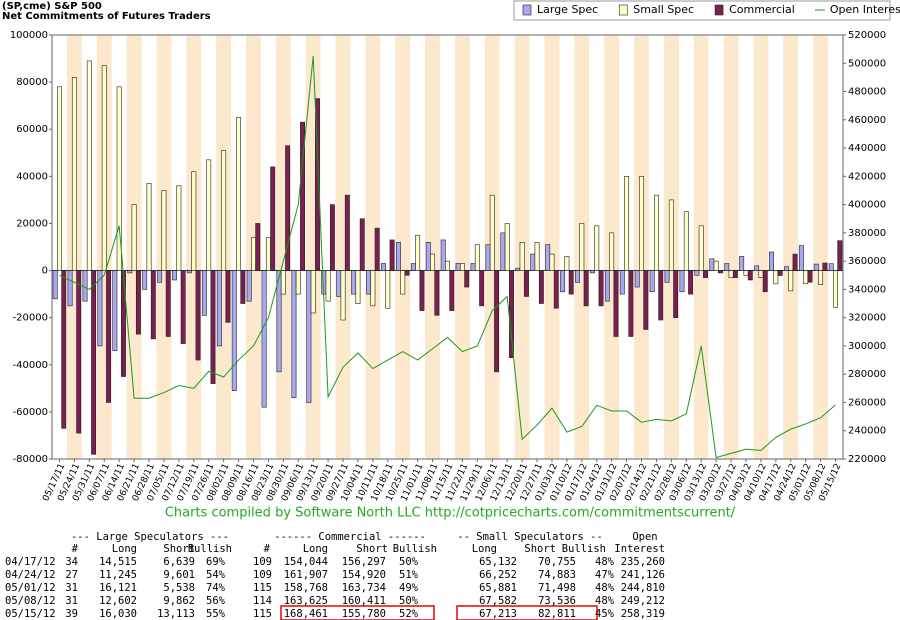  What do you see at coordinates (762, 9) in the screenshot?
I see `legend-label: Commercial` at bounding box center [762, 9].